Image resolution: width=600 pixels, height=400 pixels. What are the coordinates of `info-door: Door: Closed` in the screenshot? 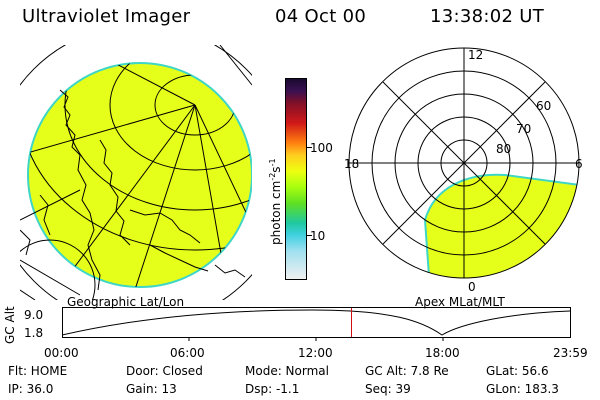 It's located at (164, 371).